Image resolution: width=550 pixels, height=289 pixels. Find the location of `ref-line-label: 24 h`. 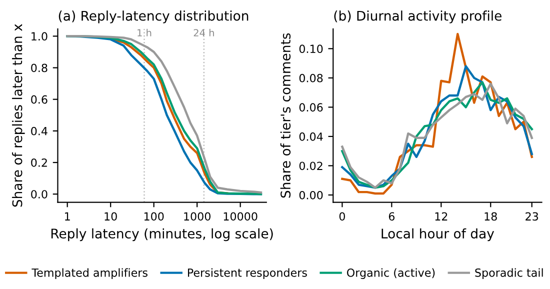

ref-line-label: 24 h is located at coordinates (204, 32).